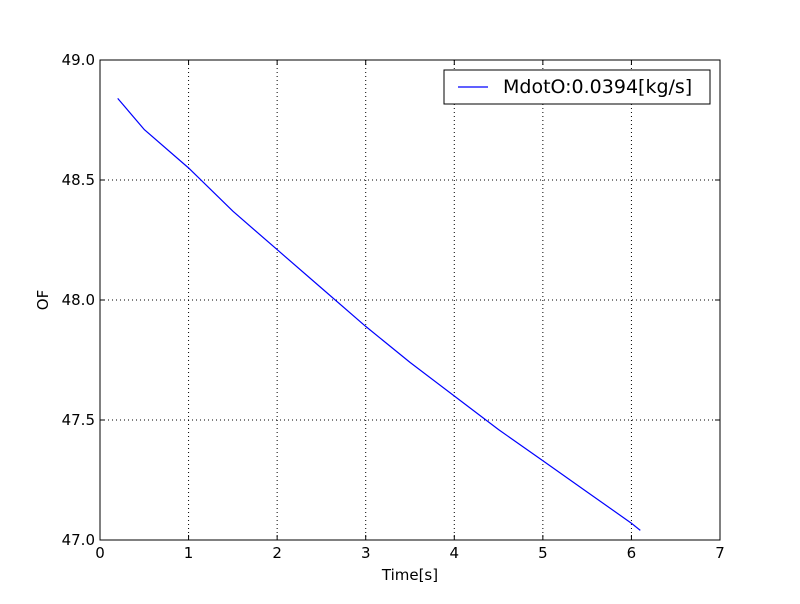  Describe the element at coordinates (409, 575) in the screenshot. I see `x-axis-label: Time[s]` at that location.